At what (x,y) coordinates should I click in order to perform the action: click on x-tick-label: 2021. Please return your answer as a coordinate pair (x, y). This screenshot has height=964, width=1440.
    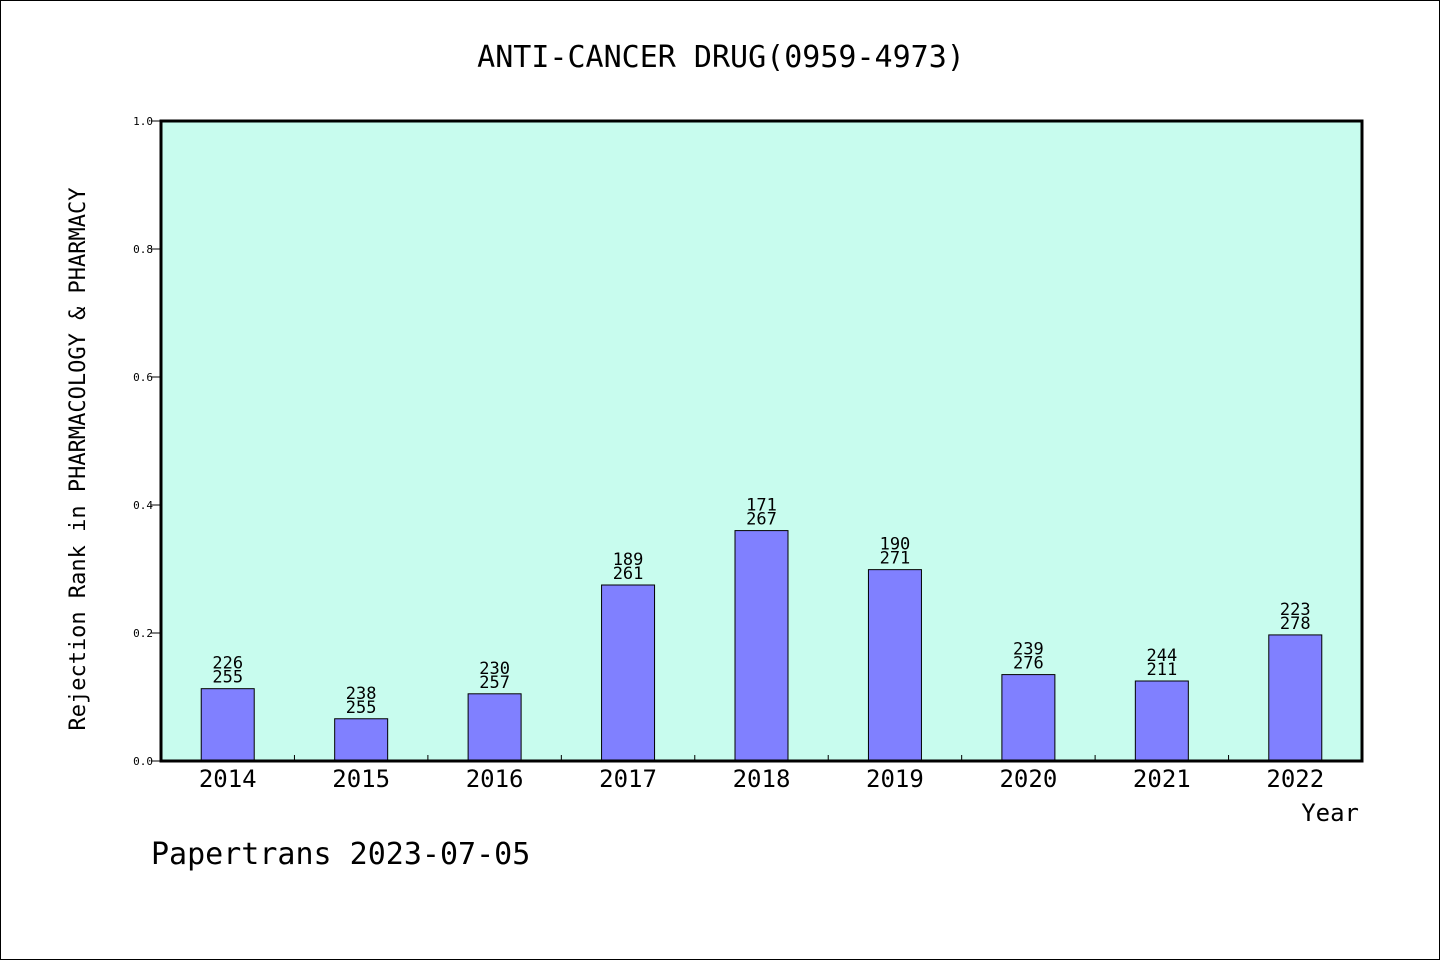
    Looking at the image, I should click on (1162, 779).